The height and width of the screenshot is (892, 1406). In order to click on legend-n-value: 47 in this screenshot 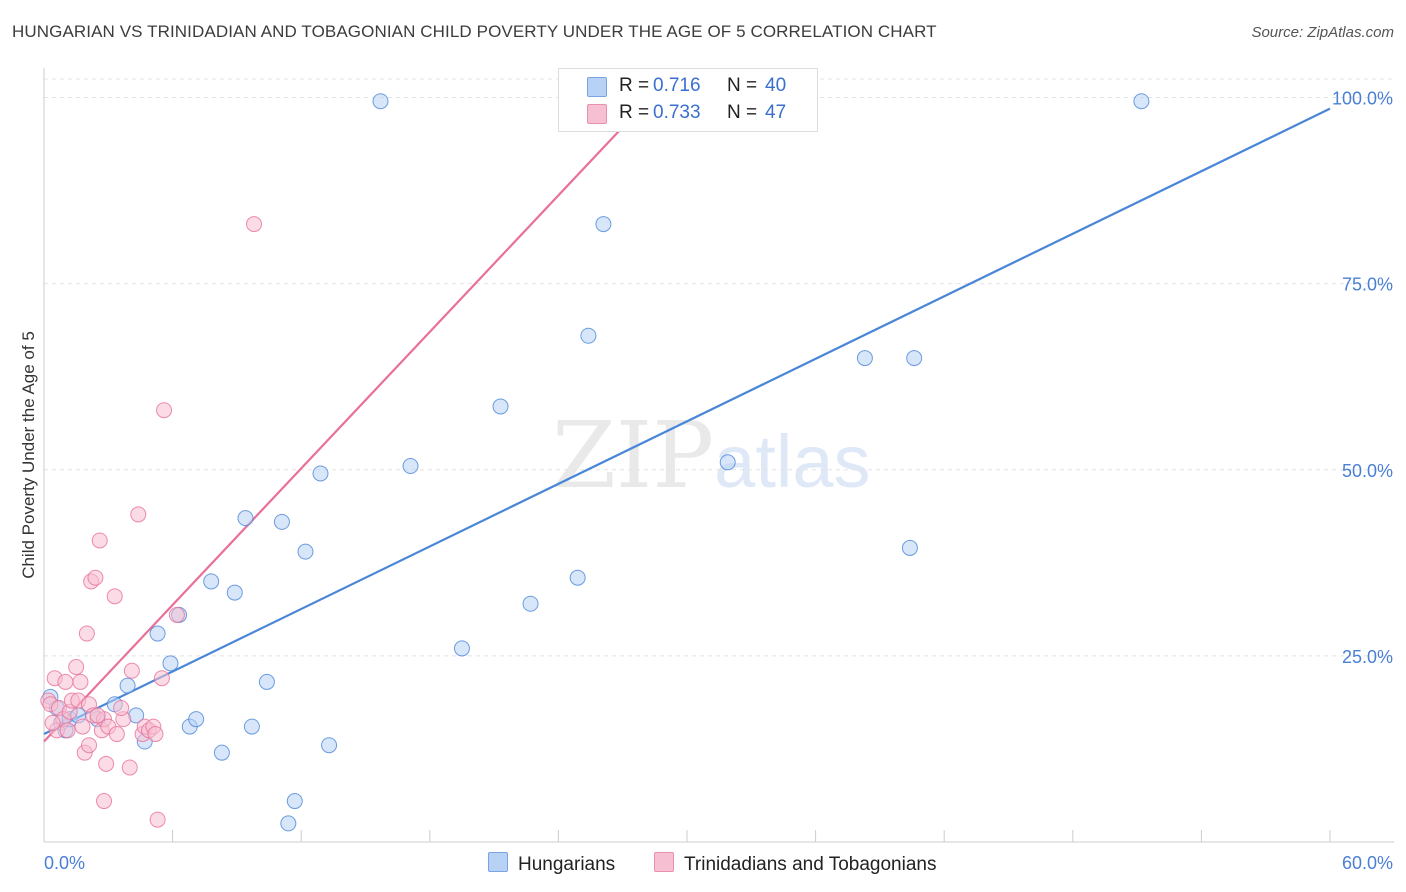, I will do `click(776, 112)`.